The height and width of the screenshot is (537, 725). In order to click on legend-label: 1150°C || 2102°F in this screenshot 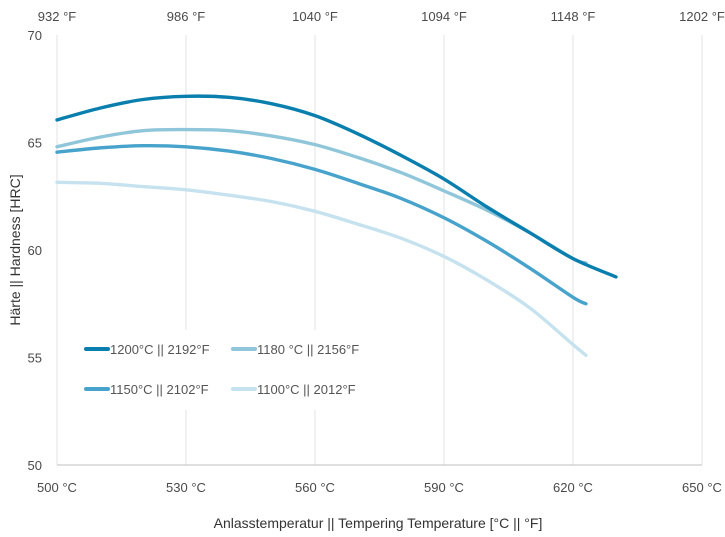, I will do `click(159, 389)`.